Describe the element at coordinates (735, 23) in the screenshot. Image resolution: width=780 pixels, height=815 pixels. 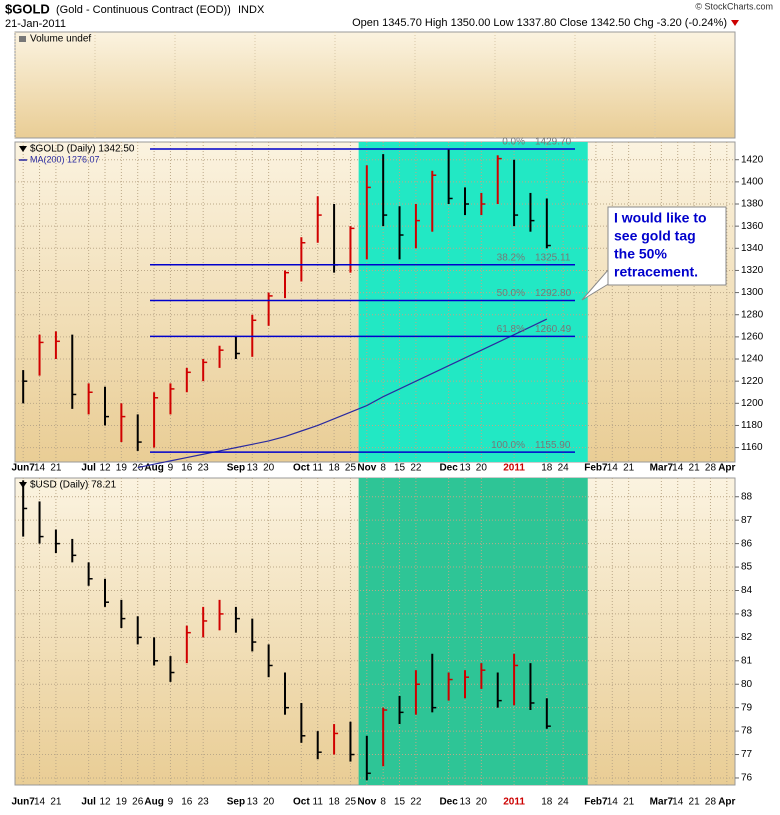
I see `down-arrow` at that location.